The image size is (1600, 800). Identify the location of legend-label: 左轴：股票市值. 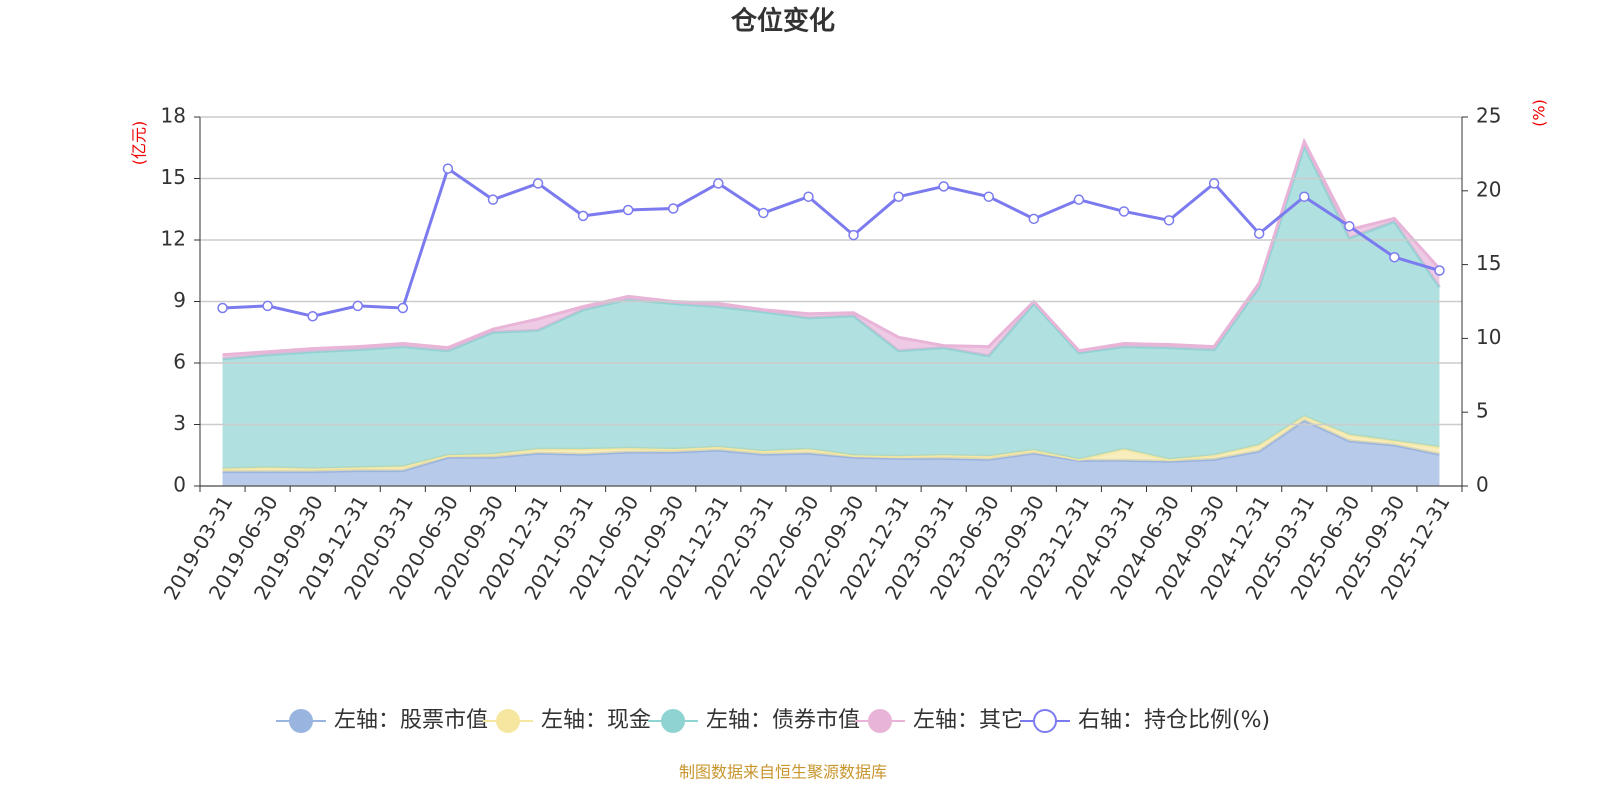
(411, 720).